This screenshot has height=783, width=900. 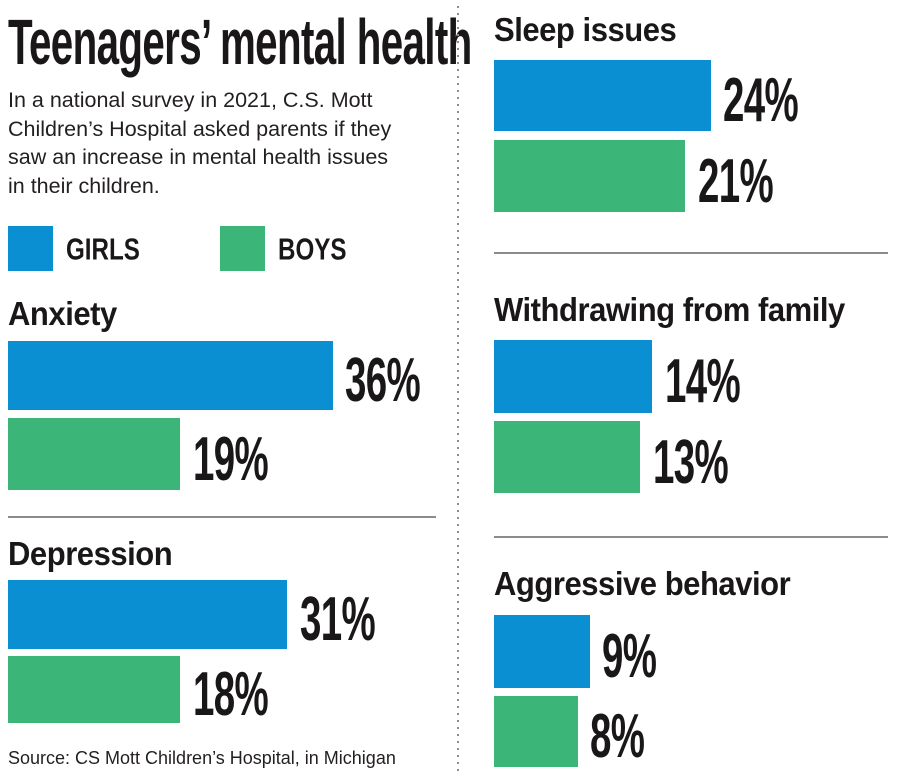 I want to click on legend-label-girls: GIRLS, so click(x=103, y=249).